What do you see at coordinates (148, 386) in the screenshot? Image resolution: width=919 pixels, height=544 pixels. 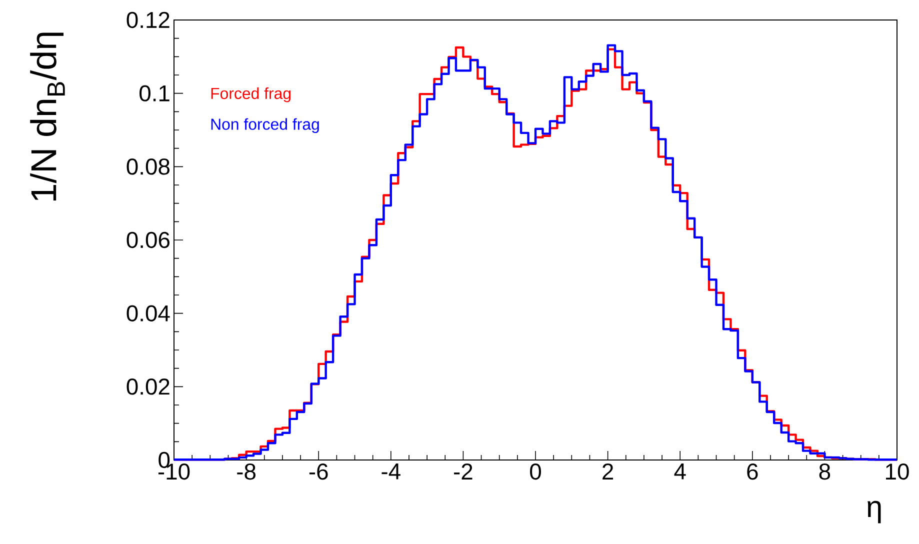 I see `y-tick-label: 0.02` at bounding box center [148, 386].